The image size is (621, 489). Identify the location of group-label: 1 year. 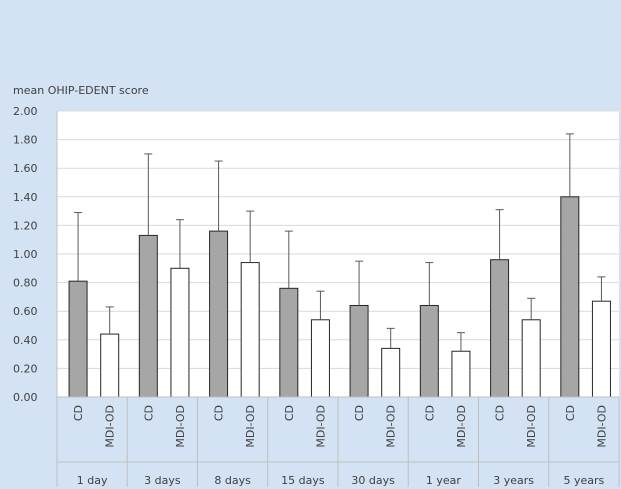
(444, 480).